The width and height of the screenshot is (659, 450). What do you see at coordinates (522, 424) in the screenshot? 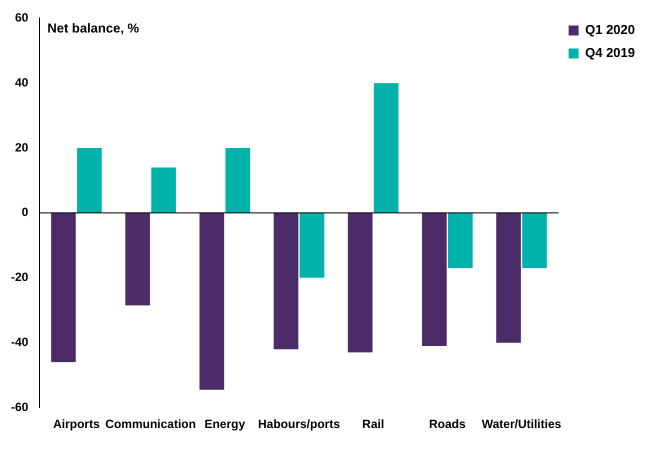
I see `x-tick-label: Water/Utilities` at bounding box center [522, 424].